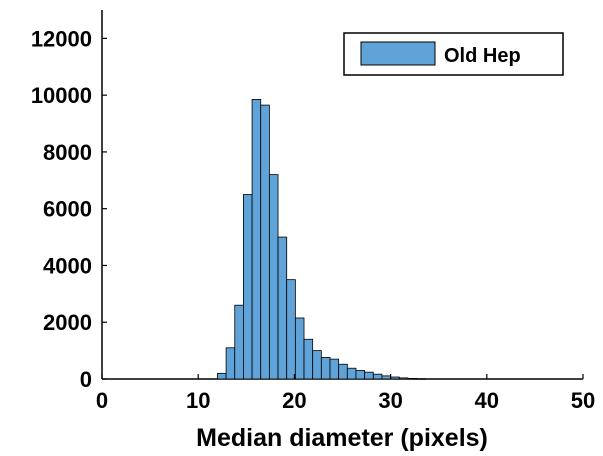  I want to click on x-tick-label: 10, so click(198, 400).